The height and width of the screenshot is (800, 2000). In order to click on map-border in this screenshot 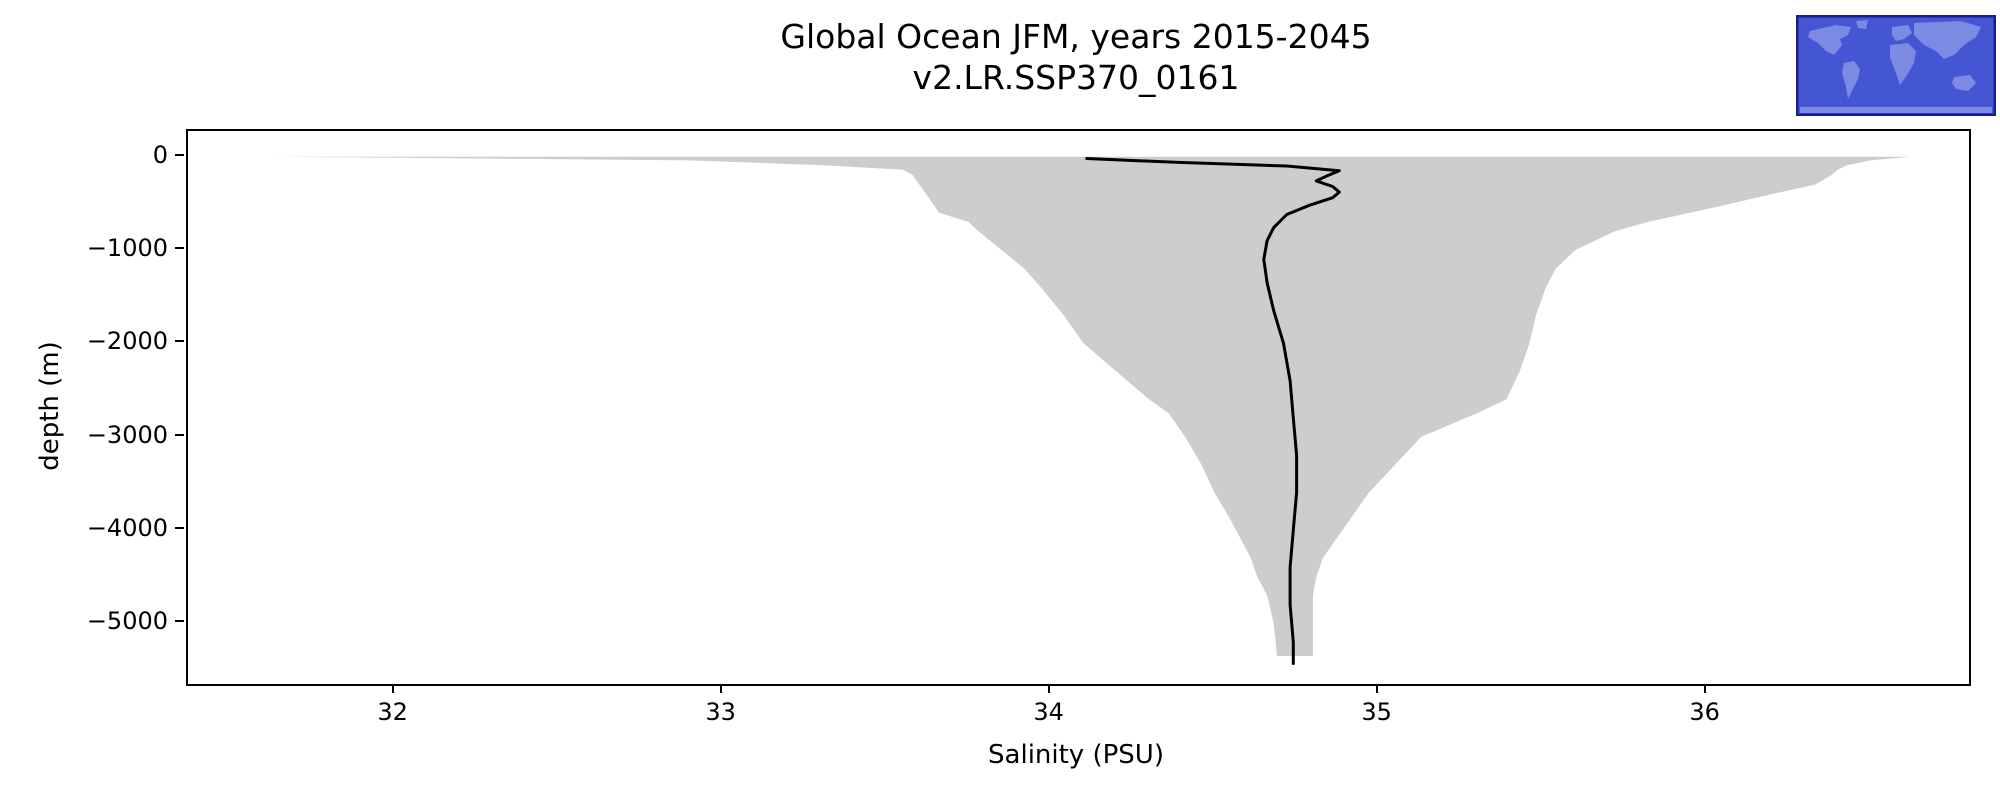, I will do `click(1896, 65)`.